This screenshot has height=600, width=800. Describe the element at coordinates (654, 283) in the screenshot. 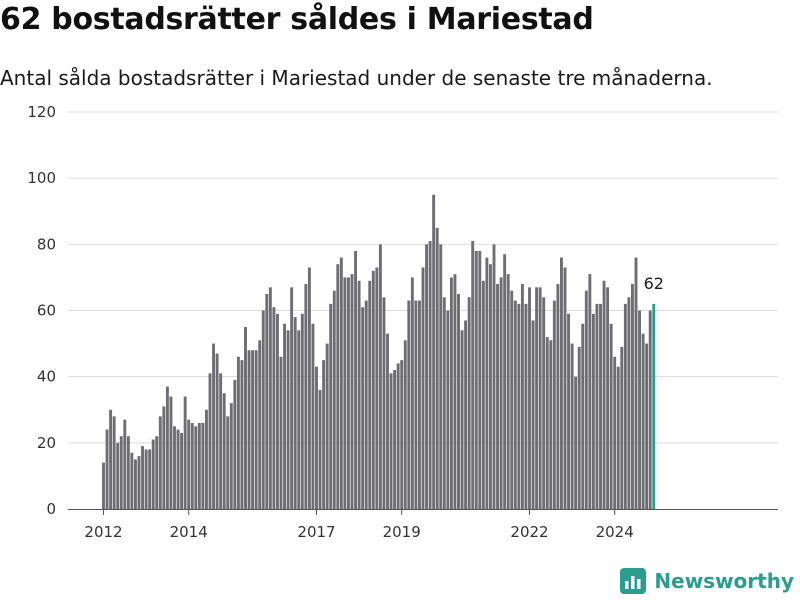

I see `highlight-value-label: 62` at that location.